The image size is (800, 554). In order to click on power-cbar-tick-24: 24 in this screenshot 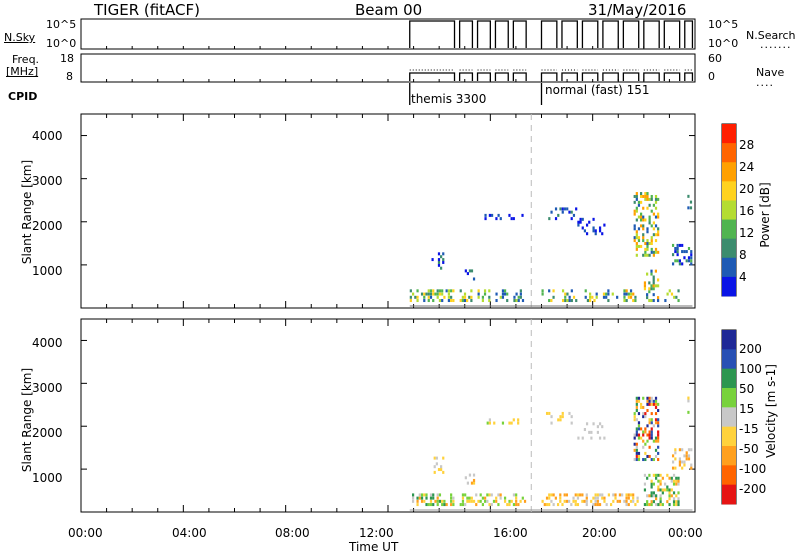, I will do `click(747, 167)`.